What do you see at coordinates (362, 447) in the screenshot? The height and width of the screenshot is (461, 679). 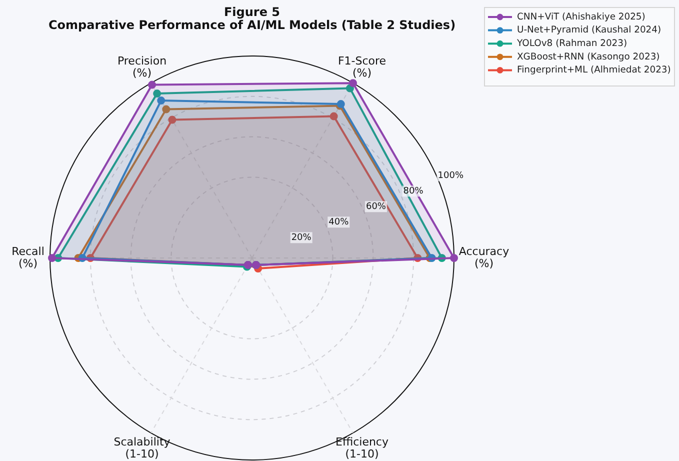 I see `spoke-label: Efficiency (1-10)` at bounding box center [362, 447].